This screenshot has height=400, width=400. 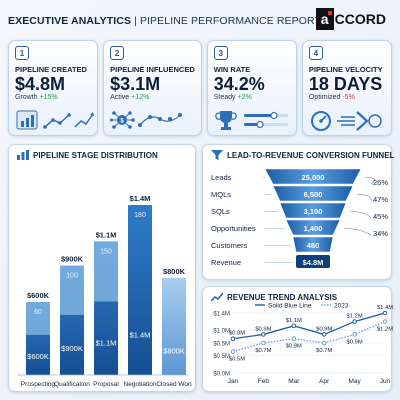 I want to click on trend-y-tick: $1.0M, so click(x=221, y=331).